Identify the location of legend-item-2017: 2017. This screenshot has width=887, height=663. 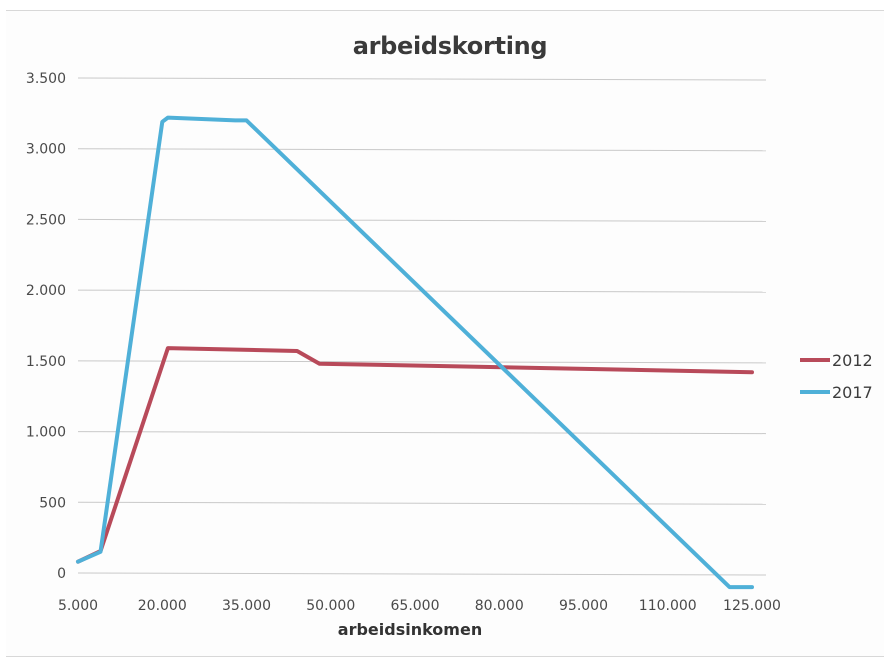
(836, 392).